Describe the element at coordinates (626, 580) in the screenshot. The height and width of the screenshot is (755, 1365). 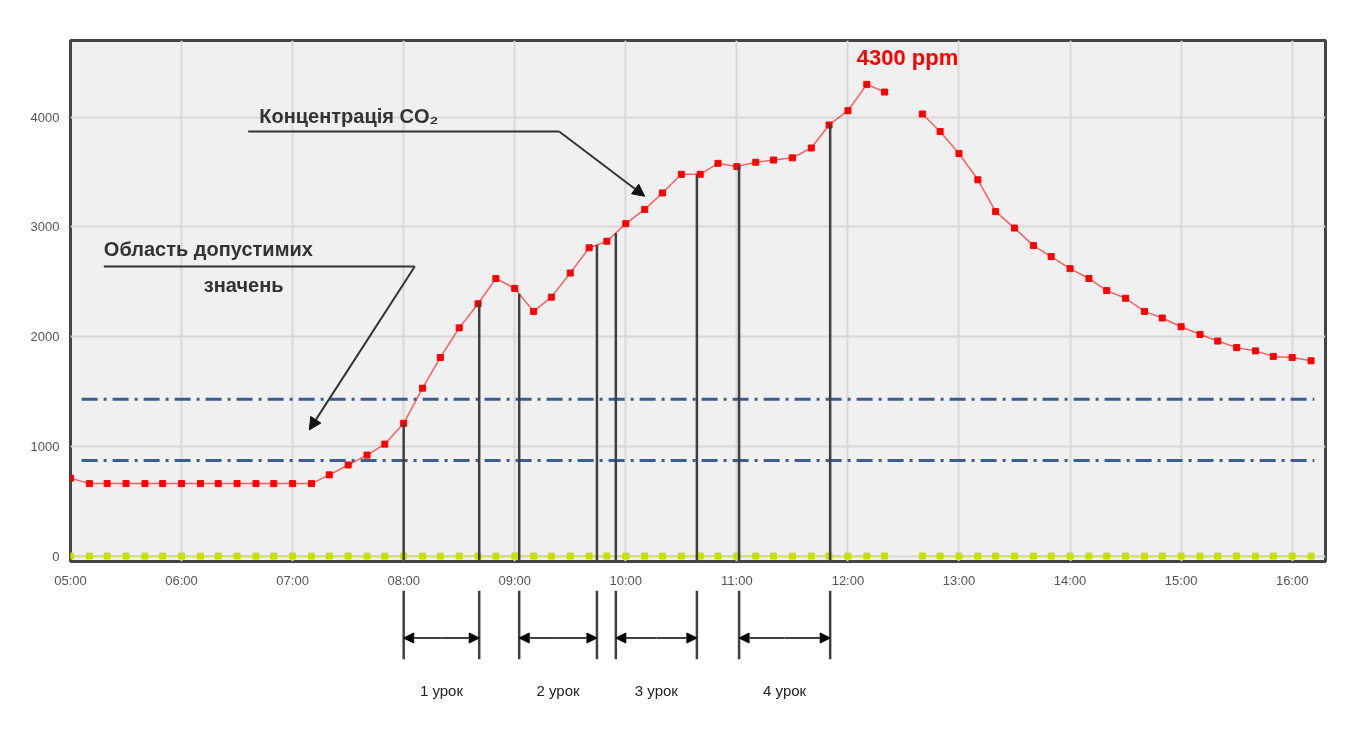
I see `x-tick-label: 10:00` at that location.